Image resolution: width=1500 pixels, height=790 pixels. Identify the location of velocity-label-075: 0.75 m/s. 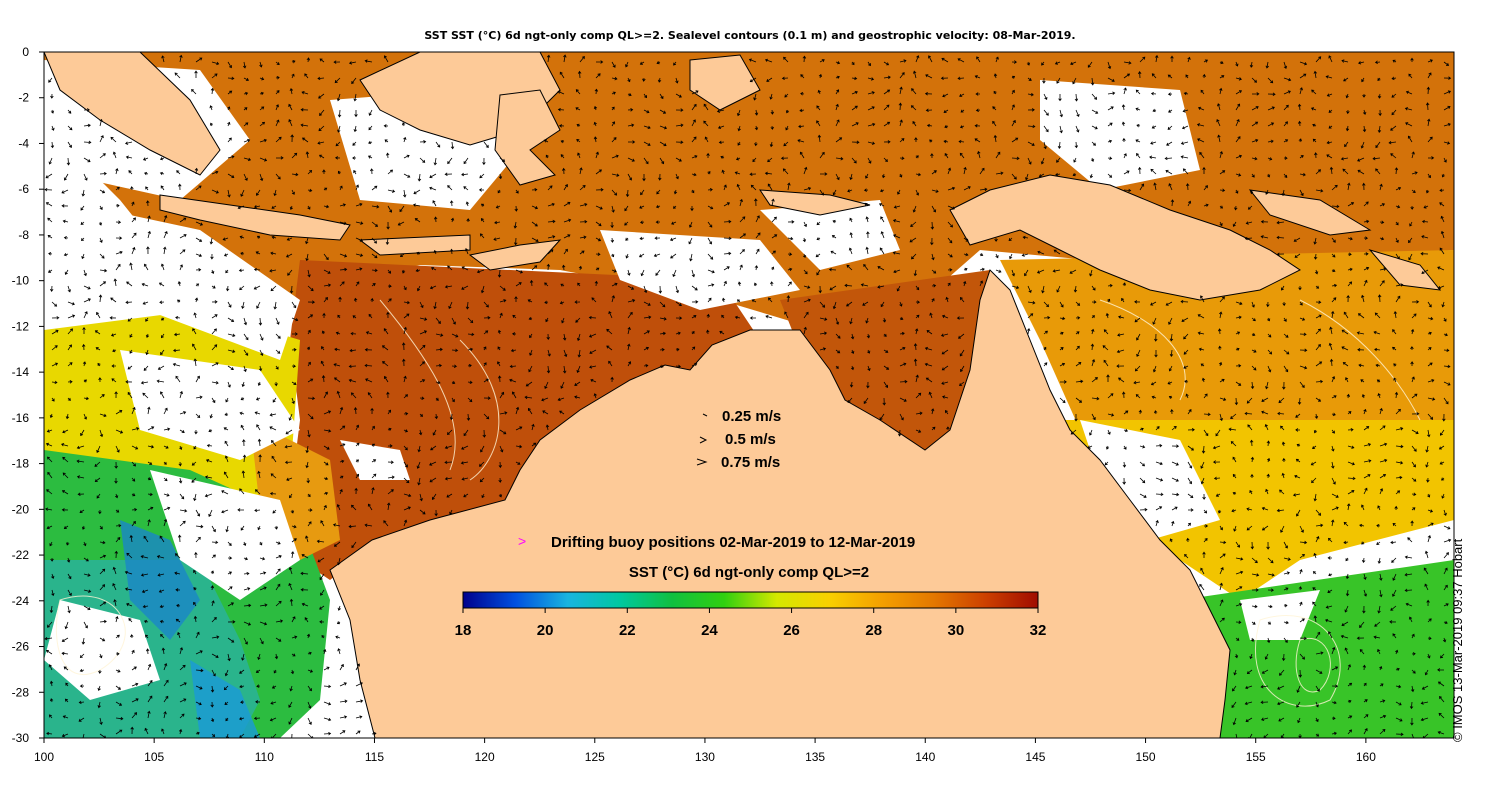
(750, 462).